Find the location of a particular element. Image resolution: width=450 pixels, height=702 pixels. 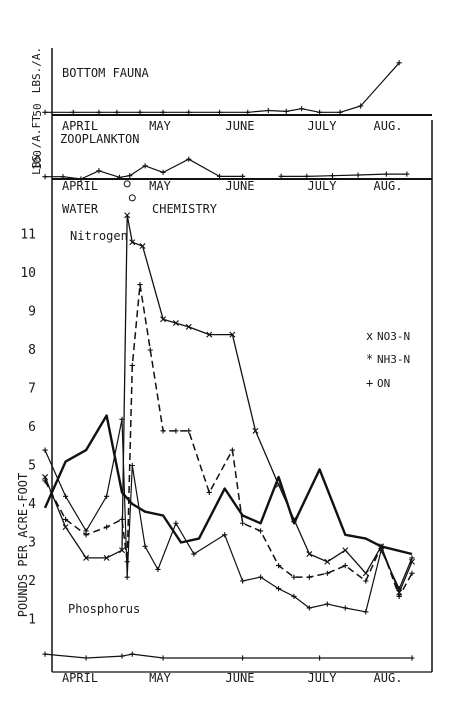

y-tick-label: 1 is located at coordinates (32, 620).